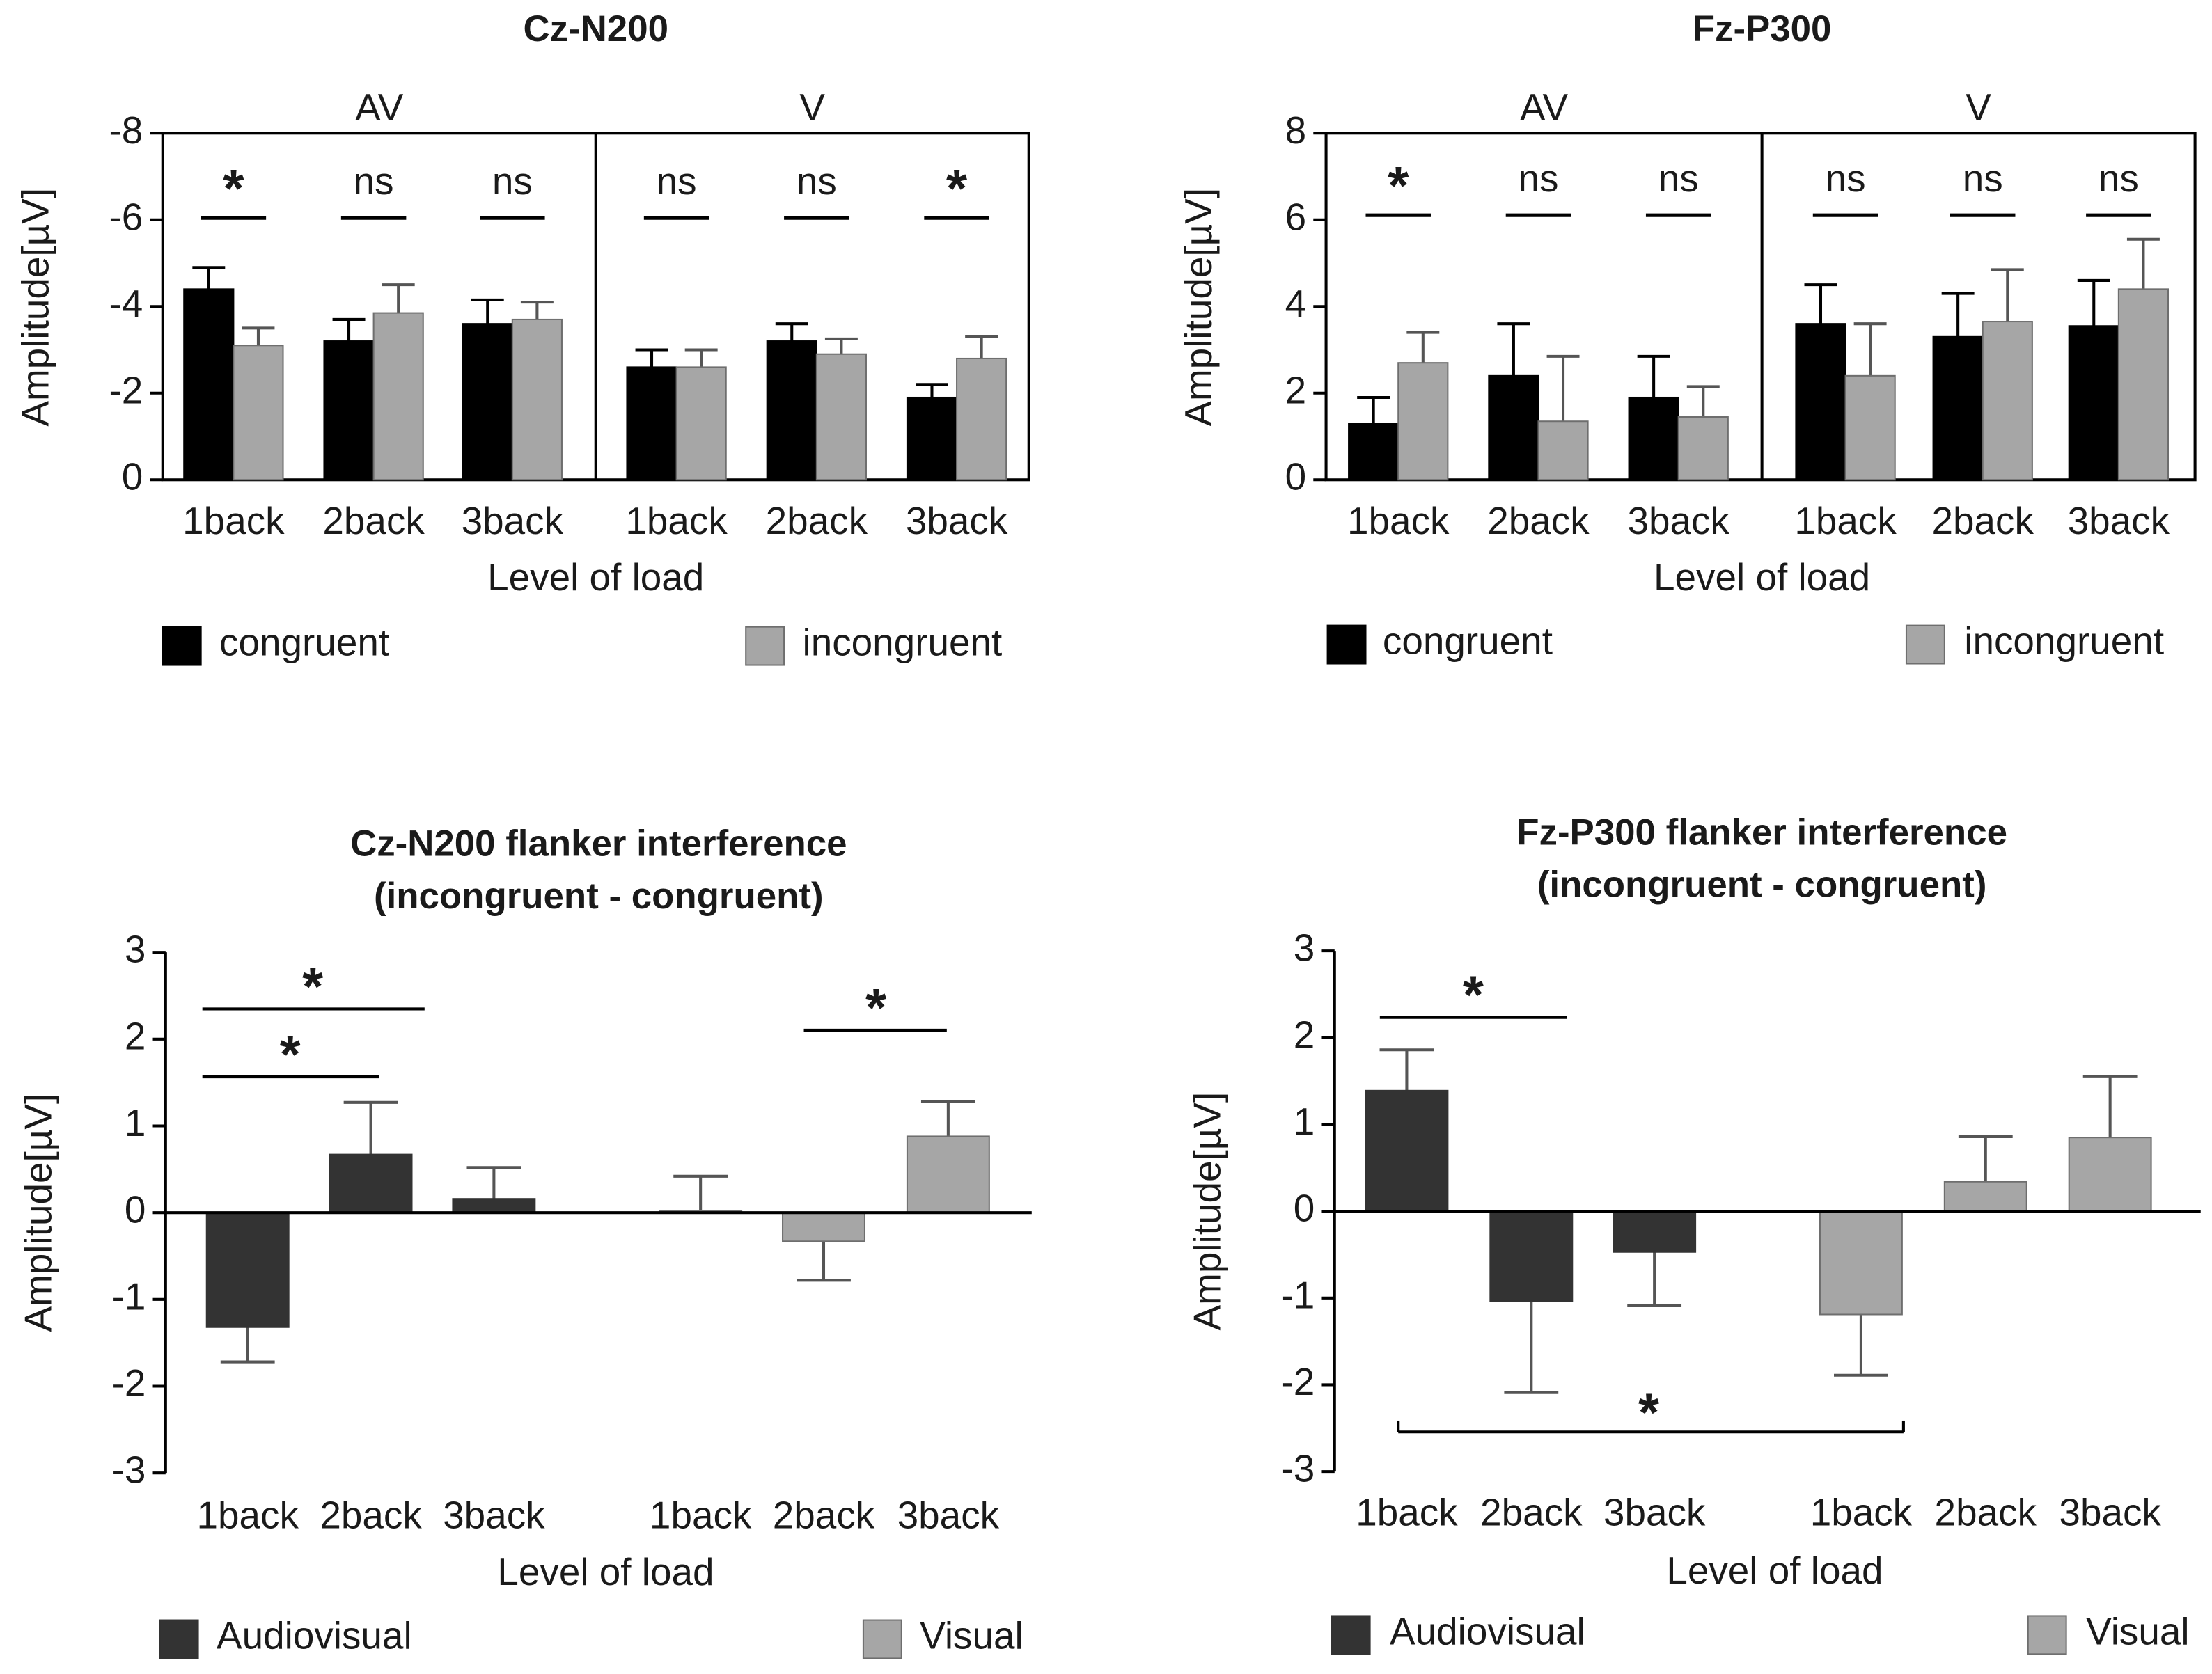 Image resolution: width=2212 pixels, height=1674 pixels. Describe the element at coordinates (1762, 29) in the screenshot. I see `chart-title: Fz-P300` at that location.